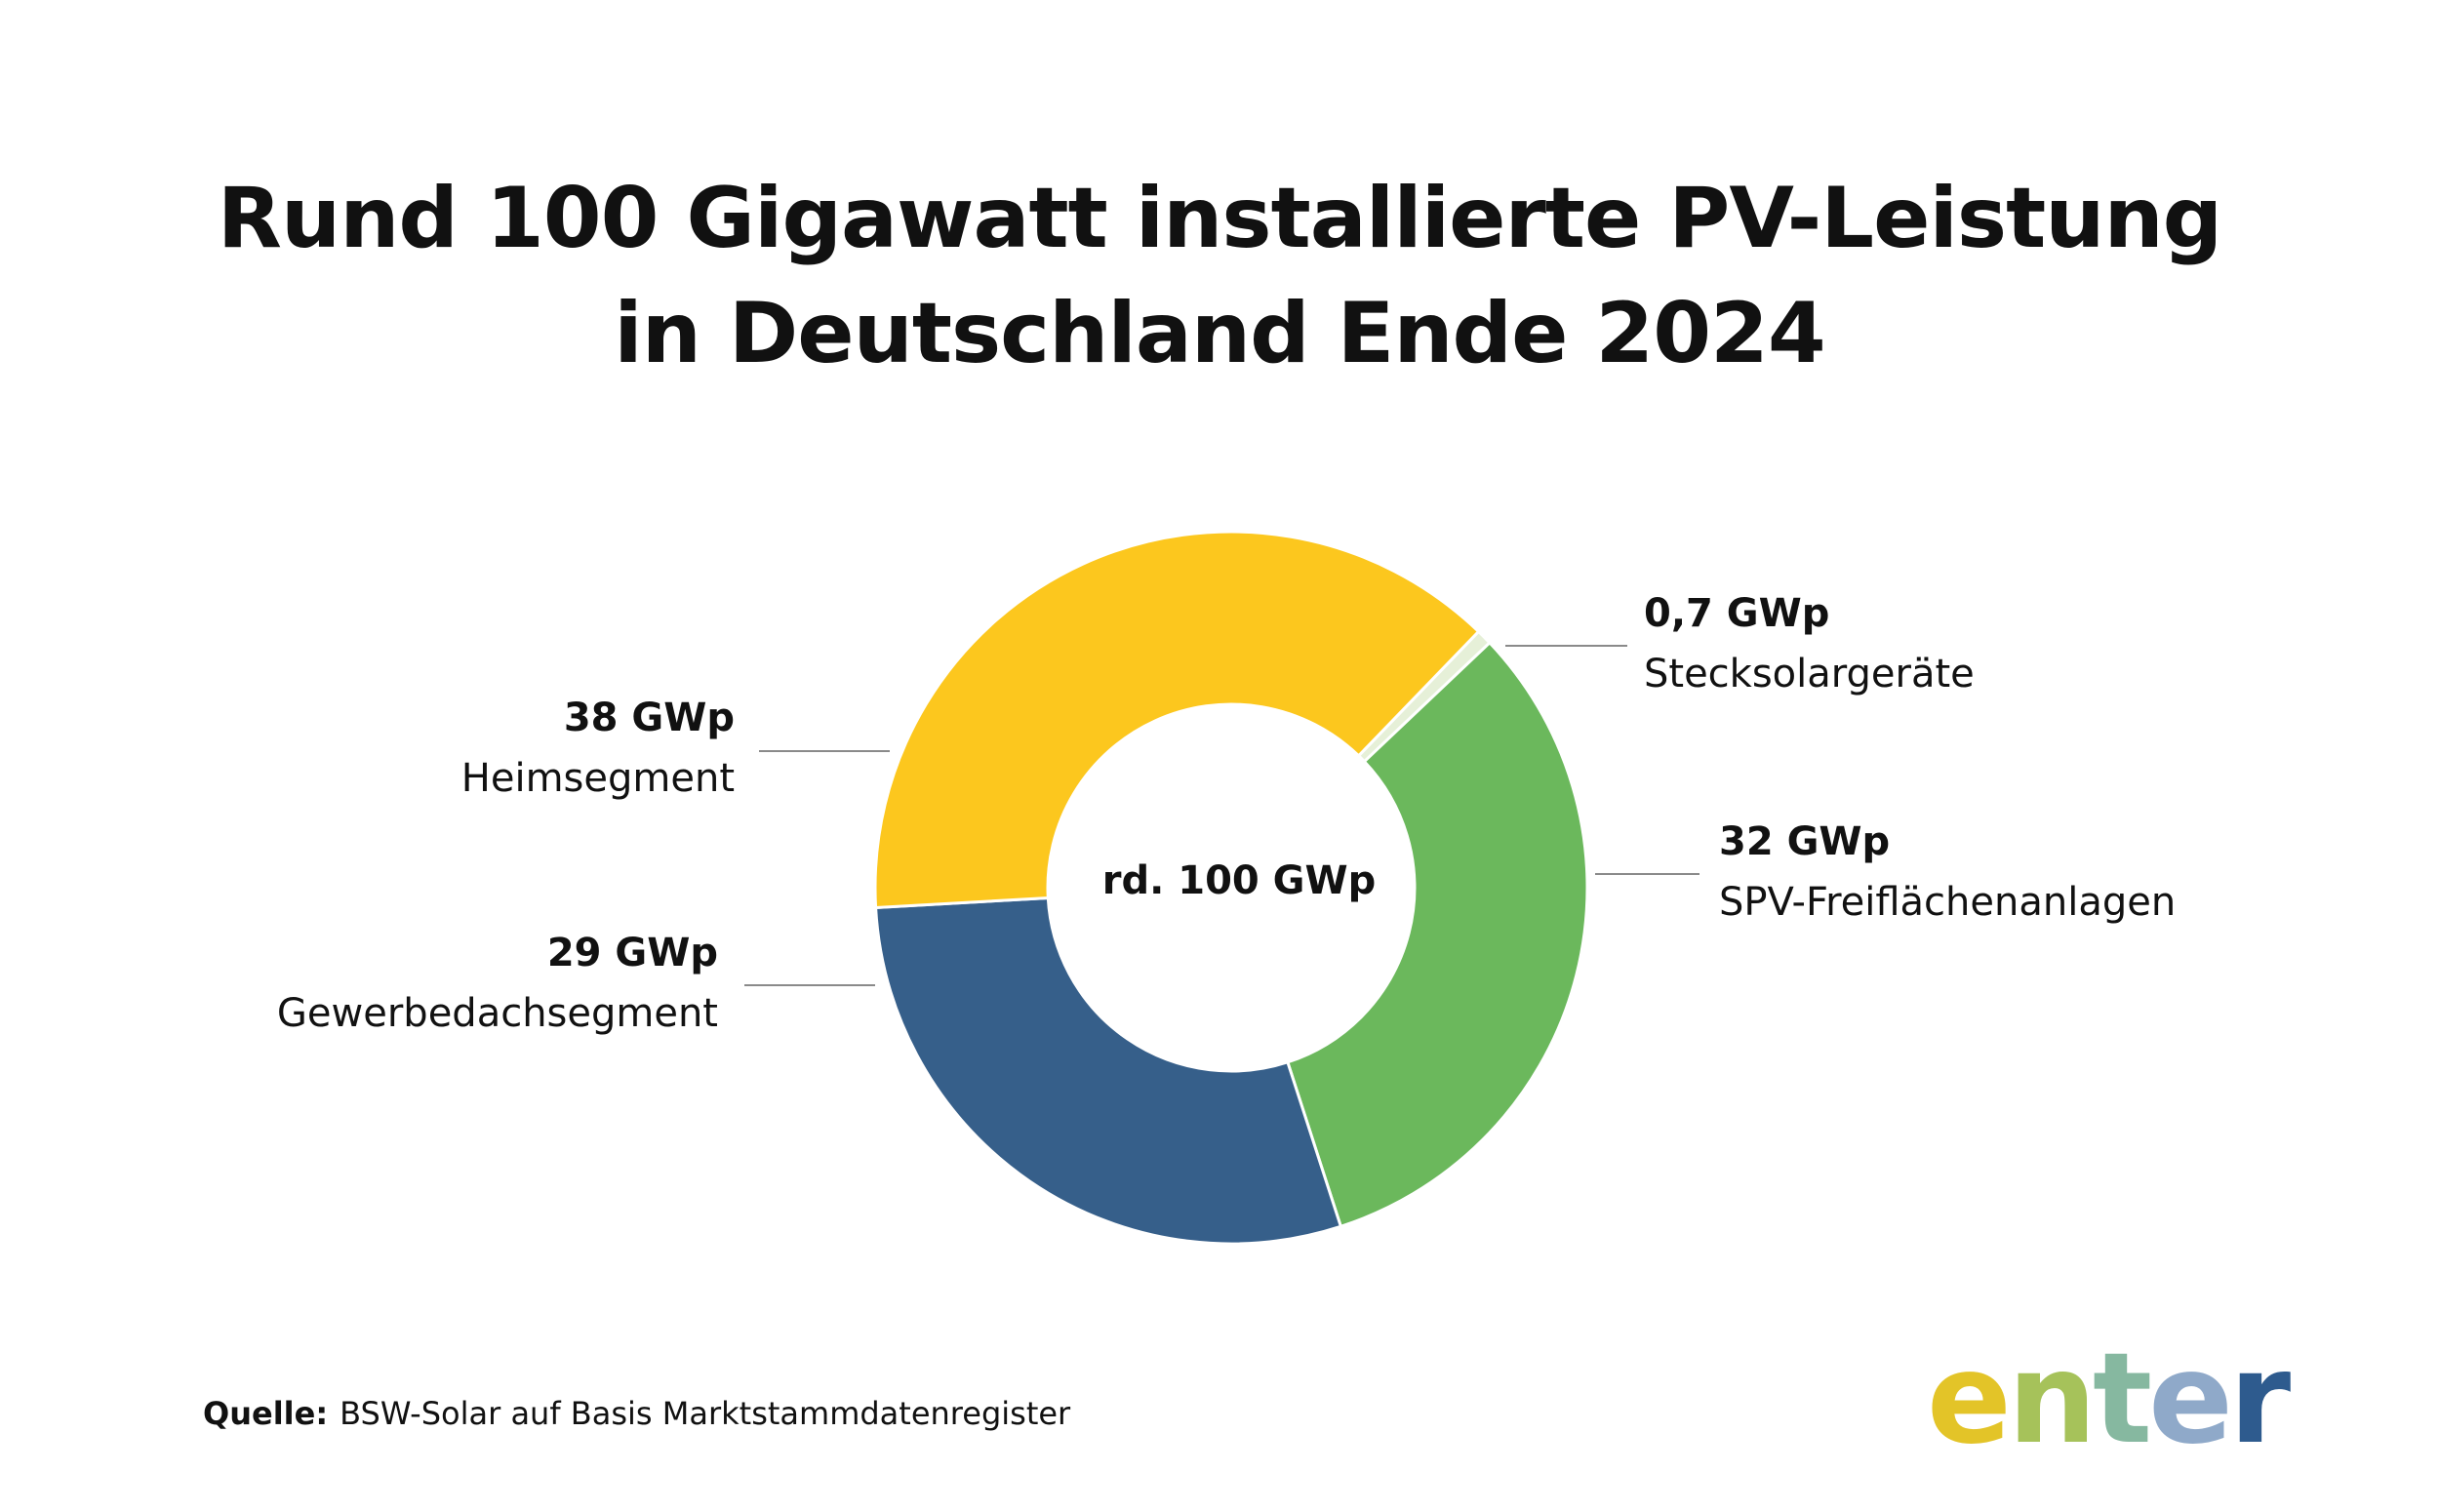  Describe the element at coordinates (1948, 902) in the screenshot. I see `label-spv-name: SPV-Freiflächenanlagen` at that location.